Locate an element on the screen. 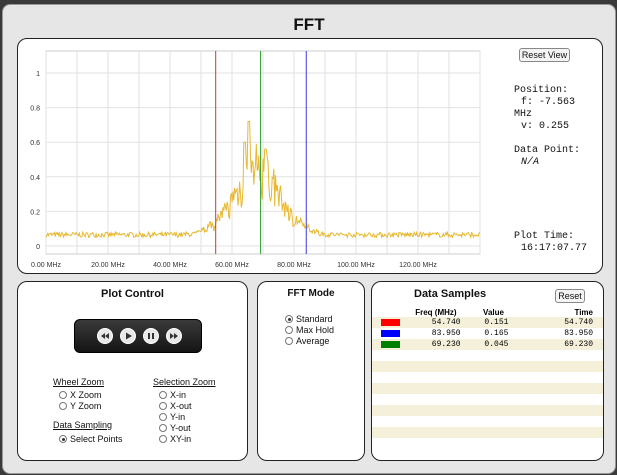 The image size is (617, 475). reset-view-button: Reset View is located at coordinates (544, 55).